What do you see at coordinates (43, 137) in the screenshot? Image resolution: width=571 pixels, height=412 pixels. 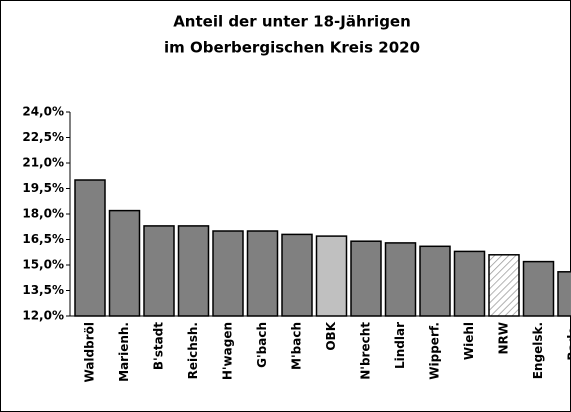 I see `y-tick-label: 22,5%` at bounding box center [43, 137].